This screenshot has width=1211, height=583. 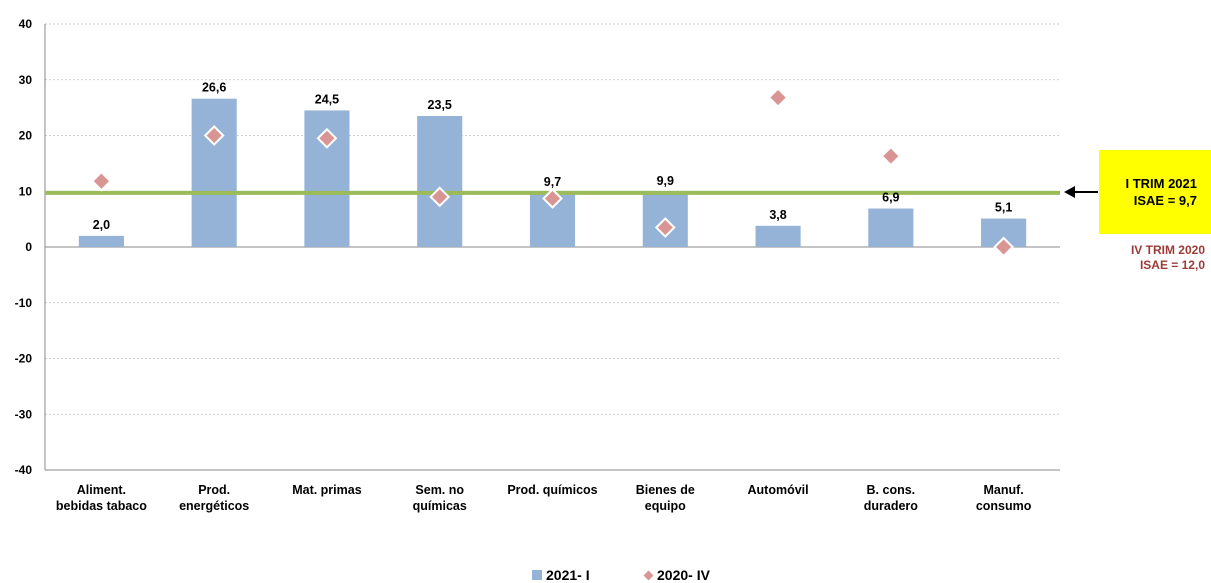 What do you see at coordinates (26, 136) in the screenshot?
I see `y-tick-label: 20` at bounding box center [26, 136].